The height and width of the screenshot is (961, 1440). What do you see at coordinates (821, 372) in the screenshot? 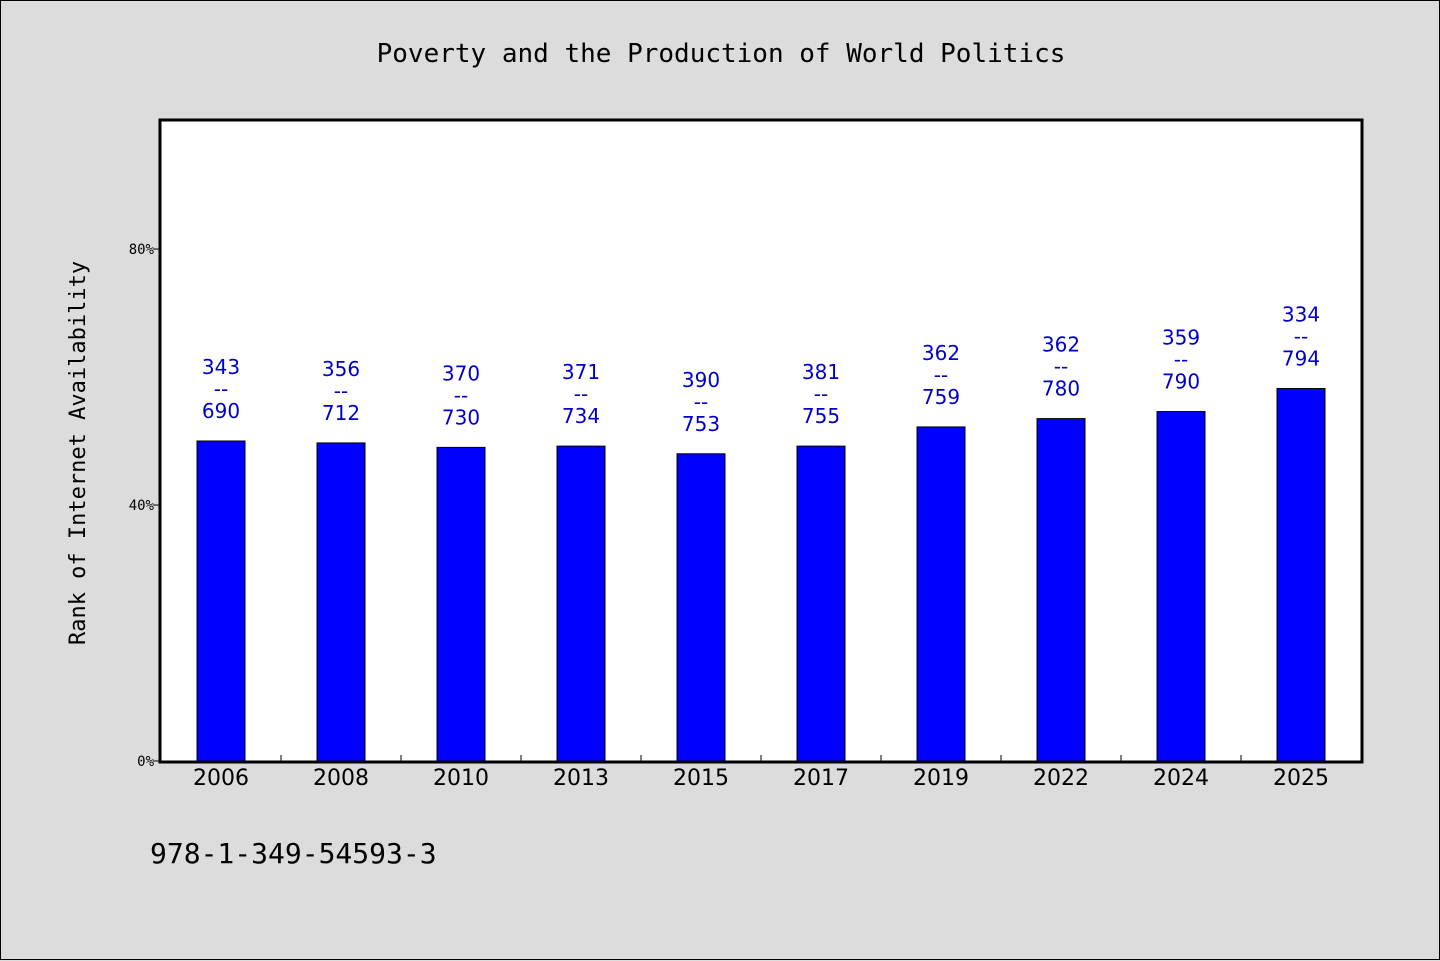
I see `data-label-2017-0: 381` at bounding box center [821, 372].